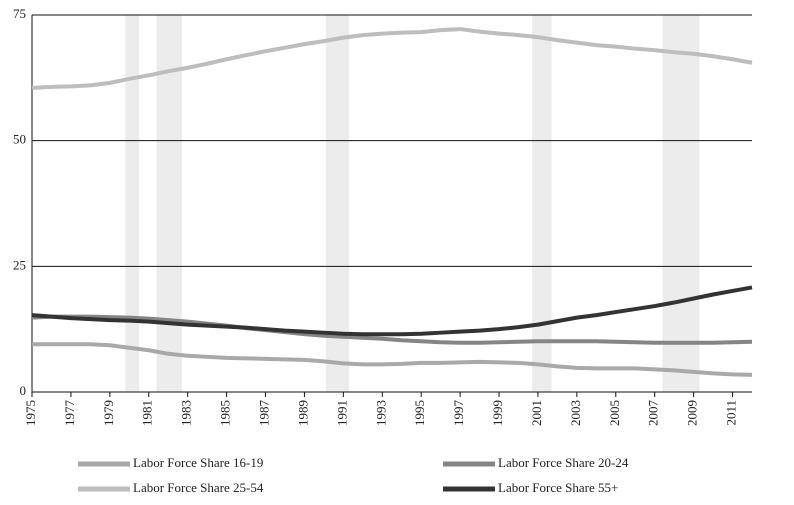 The width and height of the screenshot is (794, 505). What do you see at coordinates (225, 413) in the screenshot?
I see `x-tick-label: 1985` at bounding box center [225, 413].